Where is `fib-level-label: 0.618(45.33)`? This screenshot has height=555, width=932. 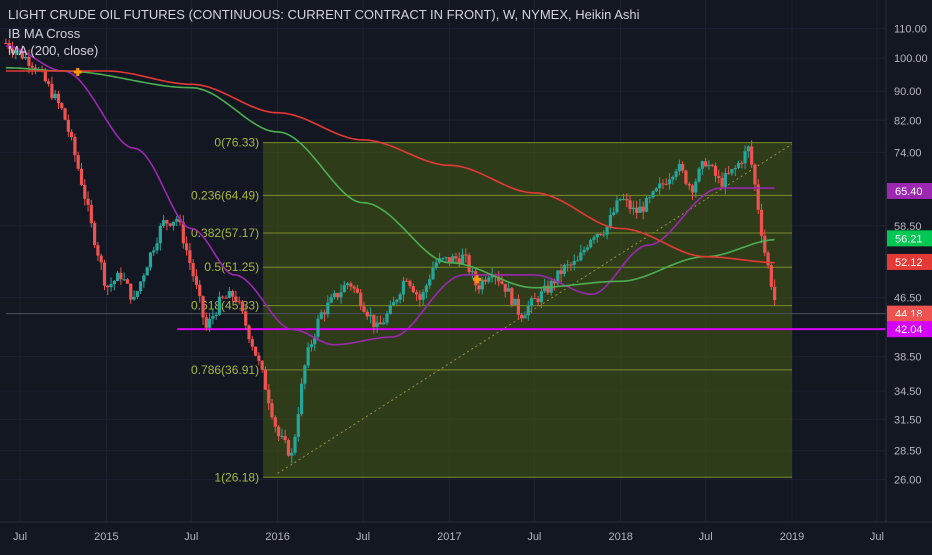 fib-level-label: 0.618(45.33) is located at coordinates (225, 306).